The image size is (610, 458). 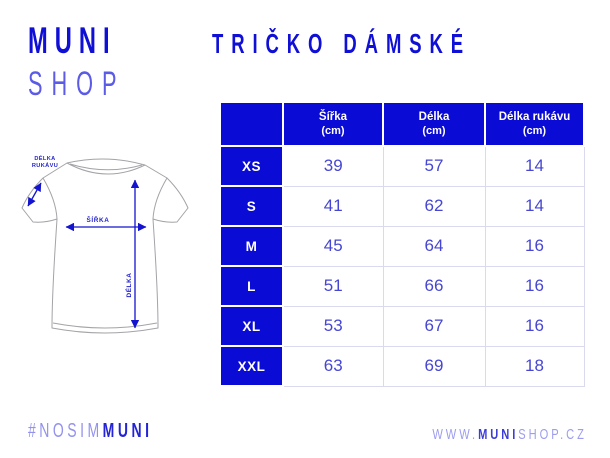 I want to click on measure-arrows, so click(x=87, y=254).